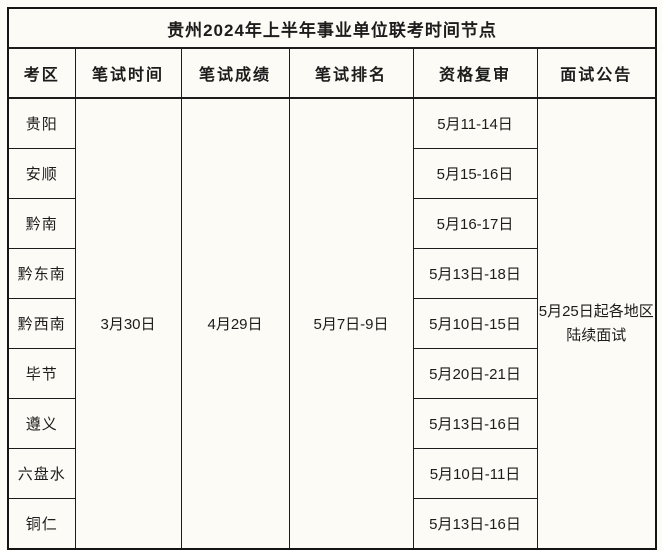 The image size is (662, 550). I want to click on qualification-review-cell: 5月16-17日, so click(475, 223).